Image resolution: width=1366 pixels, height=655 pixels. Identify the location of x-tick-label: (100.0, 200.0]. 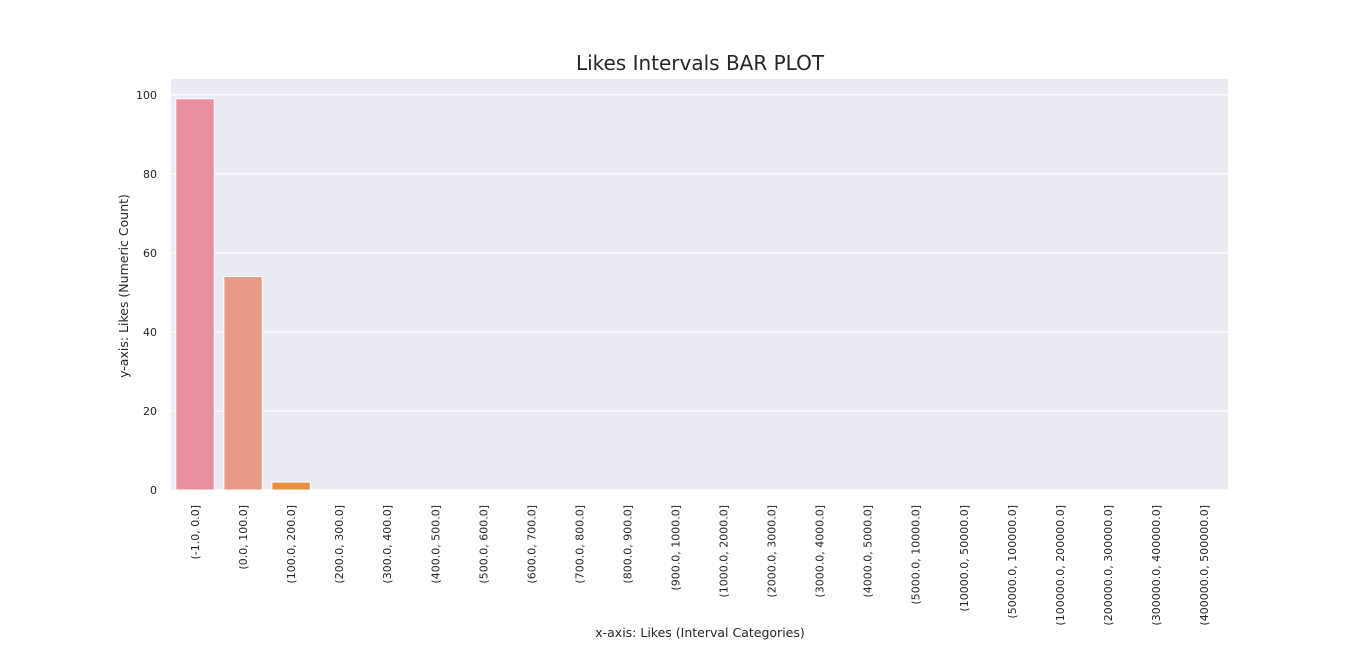
(291, 544).